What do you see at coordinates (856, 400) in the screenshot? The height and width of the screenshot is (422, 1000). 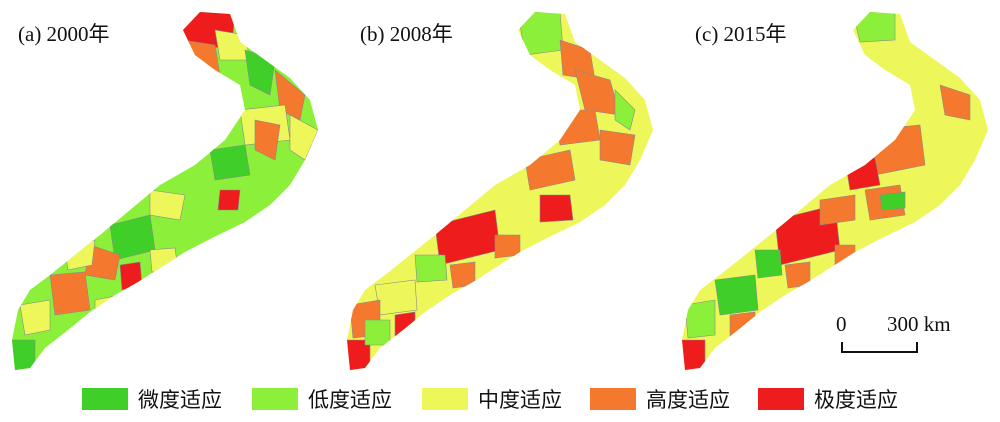 I see `legend-label: 极度适应` at bounding box center [856, 400].